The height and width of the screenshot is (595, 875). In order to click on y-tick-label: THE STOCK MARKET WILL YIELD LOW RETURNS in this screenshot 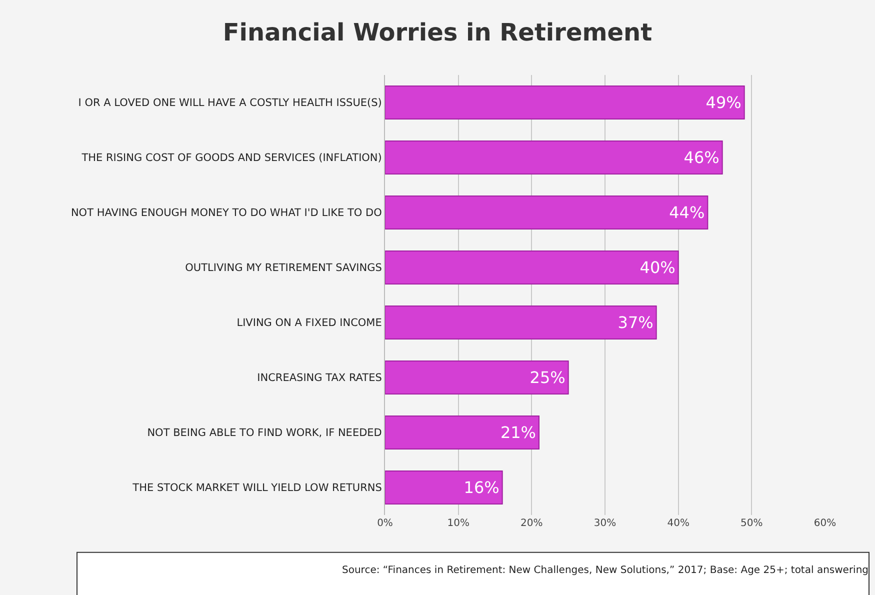, I will do `click(257, 488)`.